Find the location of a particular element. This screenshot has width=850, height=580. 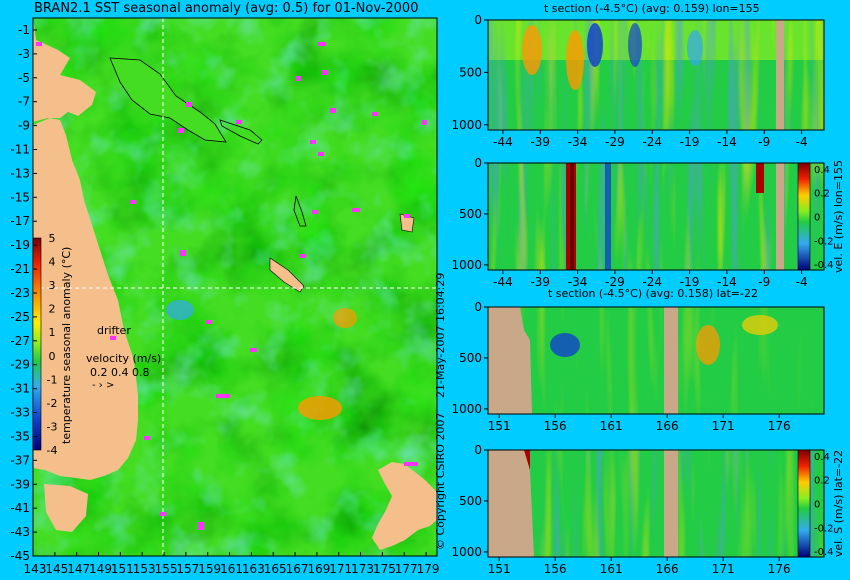

map-x-tick-label: 151 is located at coordinates (122, 569).